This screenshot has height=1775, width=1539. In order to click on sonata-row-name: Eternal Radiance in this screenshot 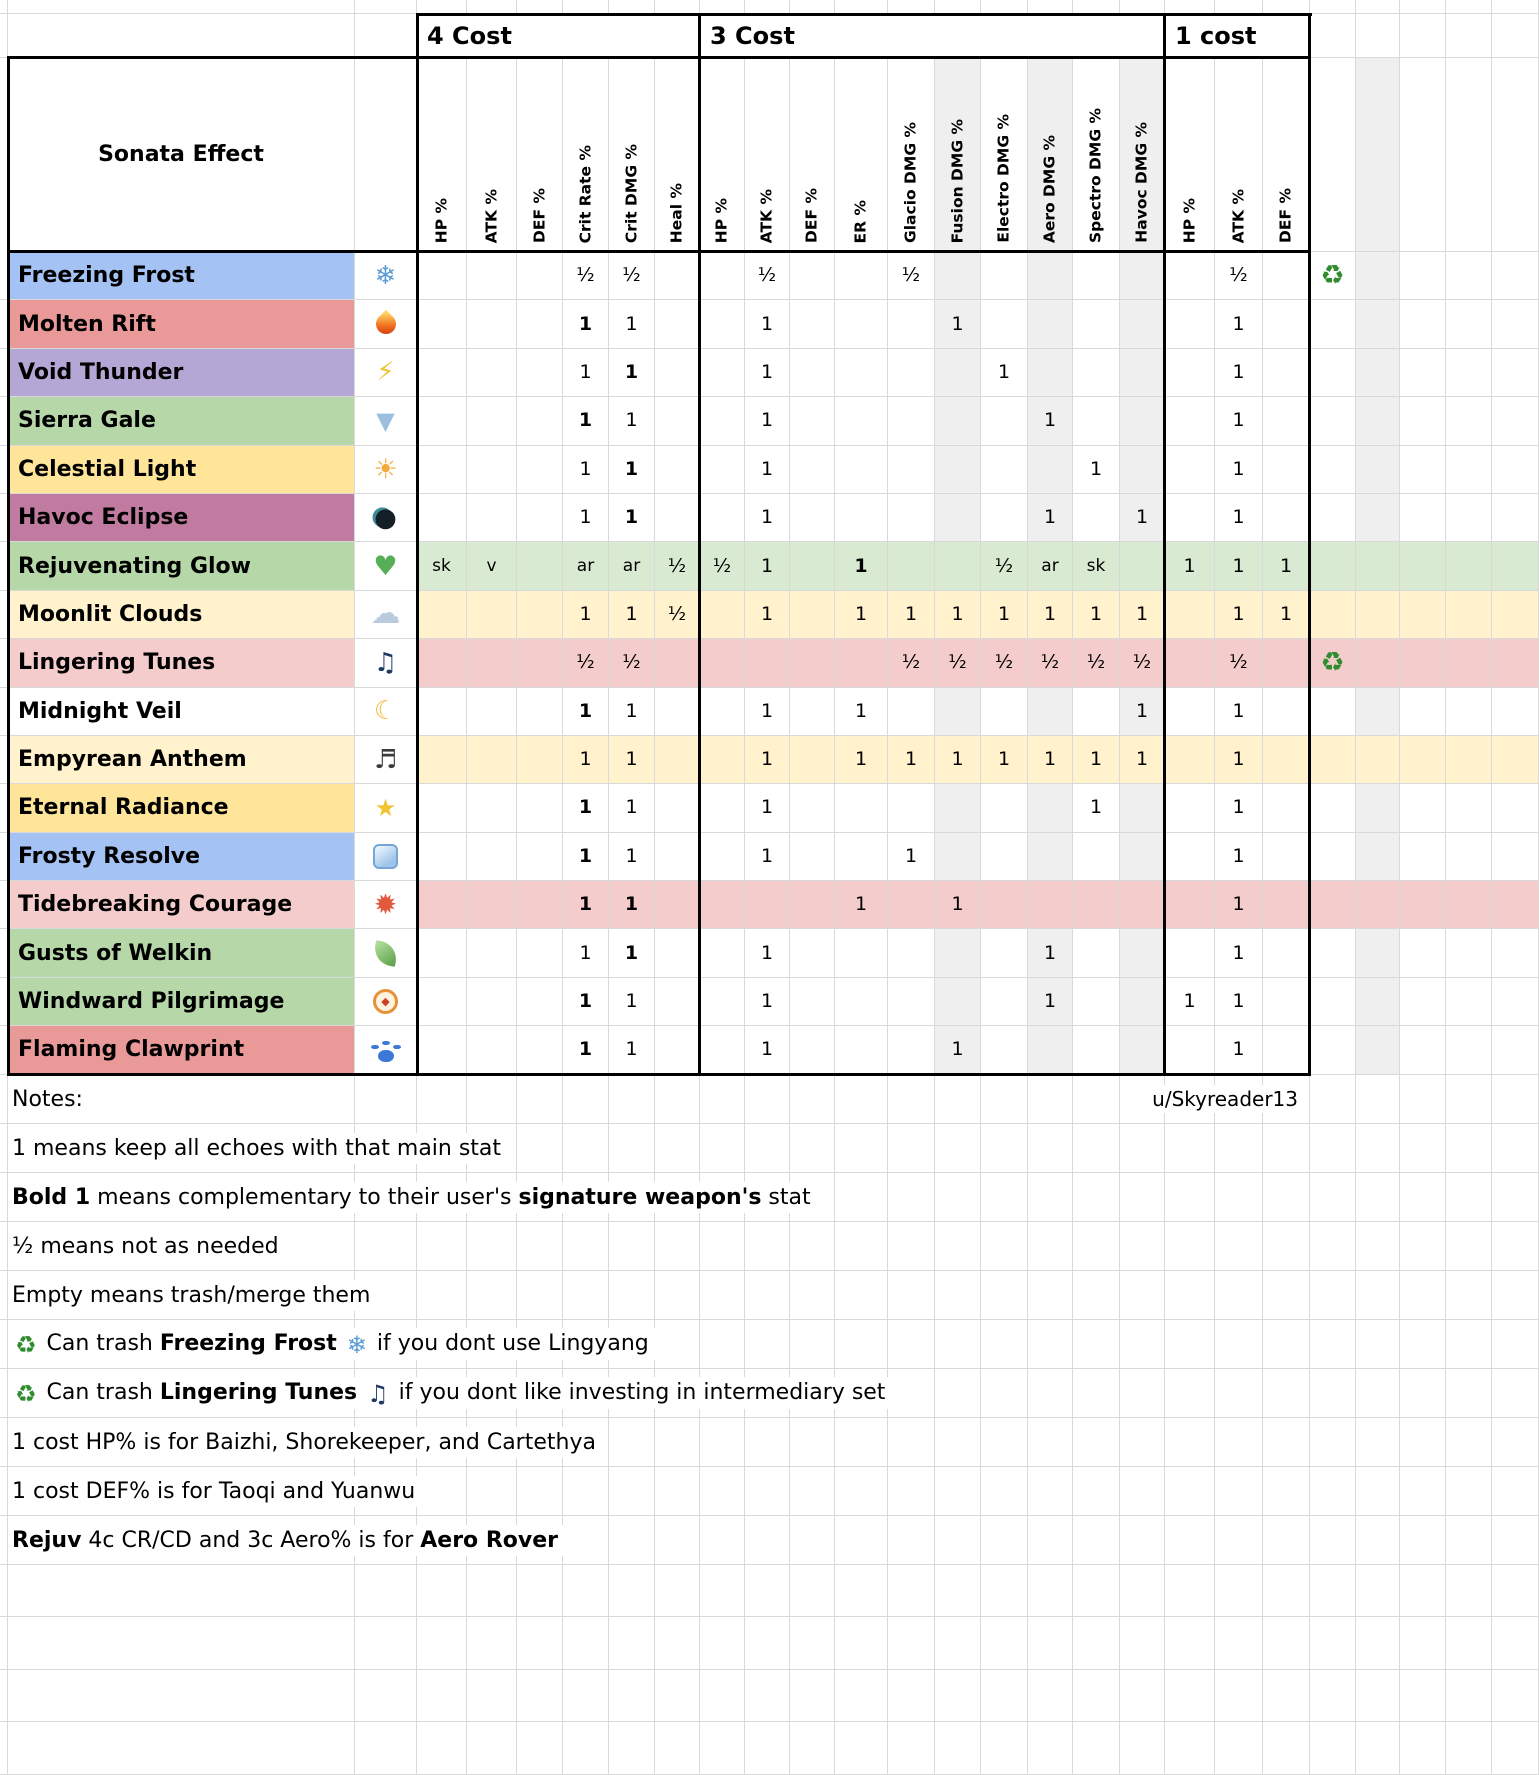, I will do `click(181, 808)`.